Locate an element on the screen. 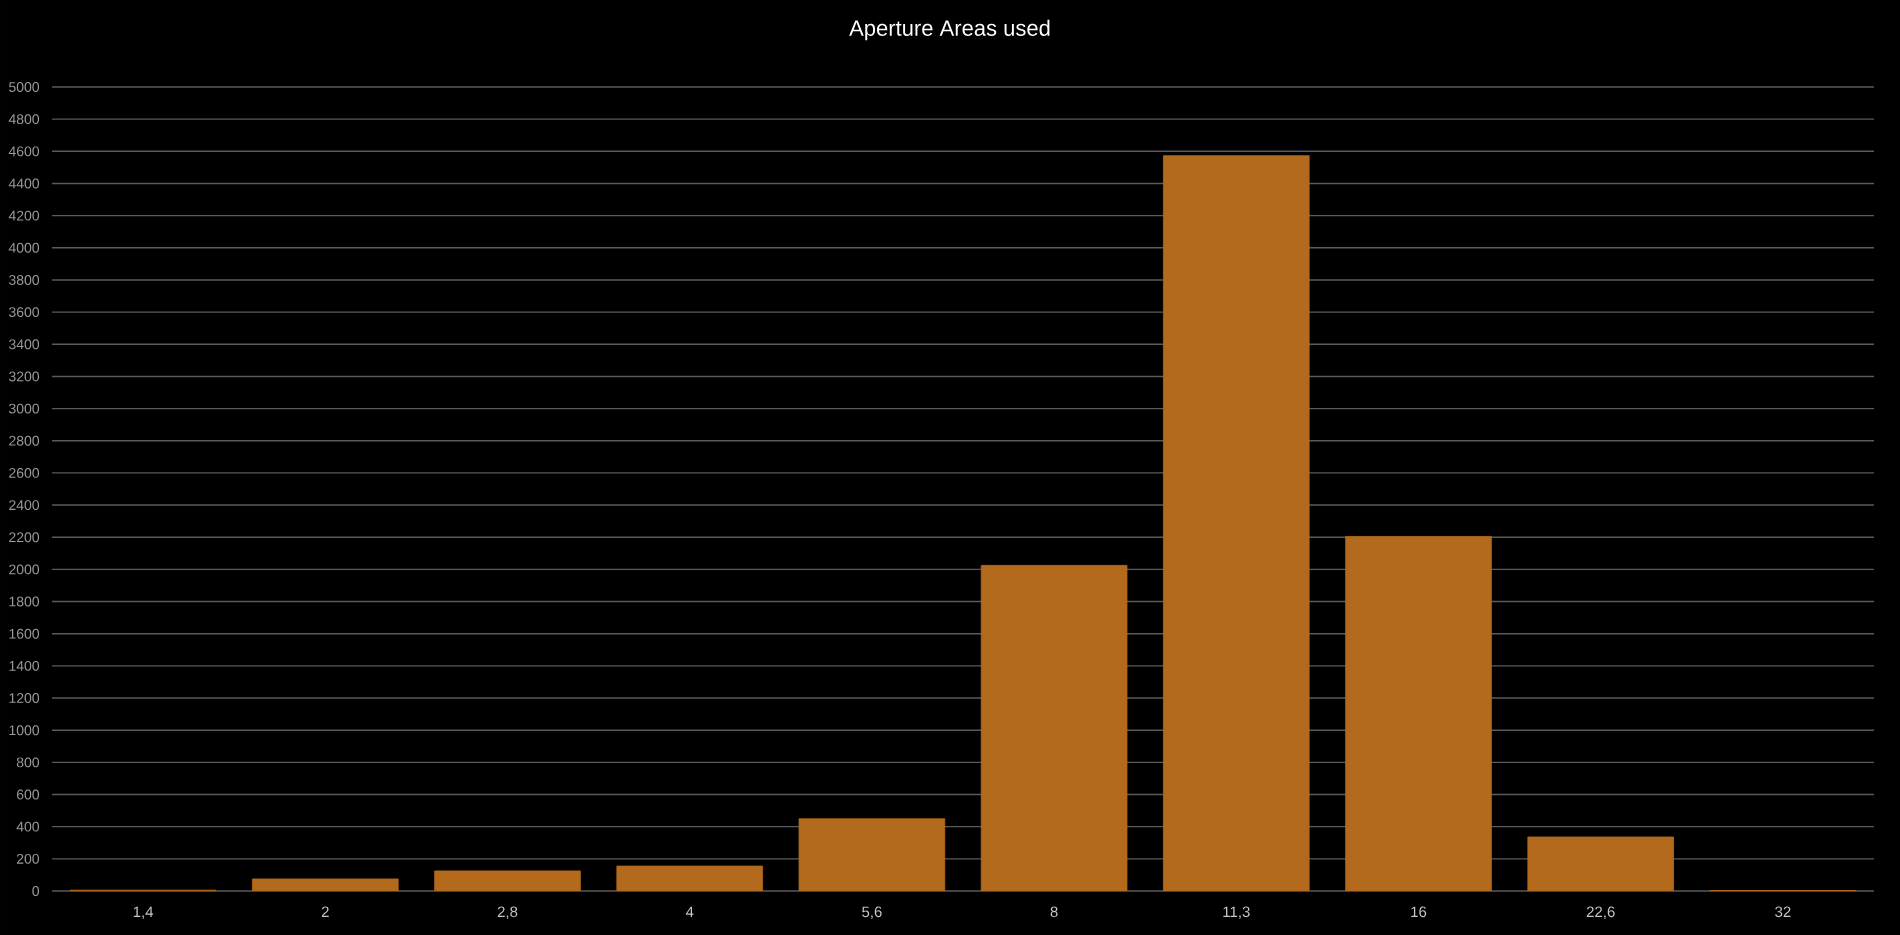 The height and width of the screenshot is (935, 1900). y-tick-label: 2800 is located at coordinates (24, 440).